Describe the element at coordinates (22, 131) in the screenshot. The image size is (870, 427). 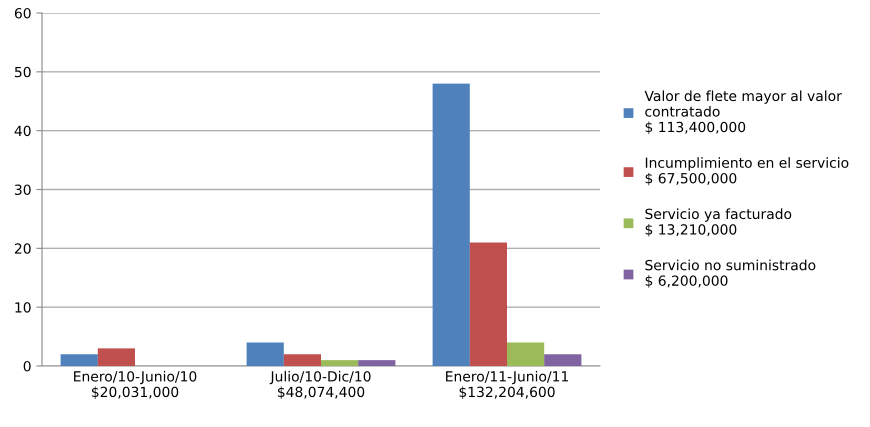
I see `y-tick-label: 40` at that location.